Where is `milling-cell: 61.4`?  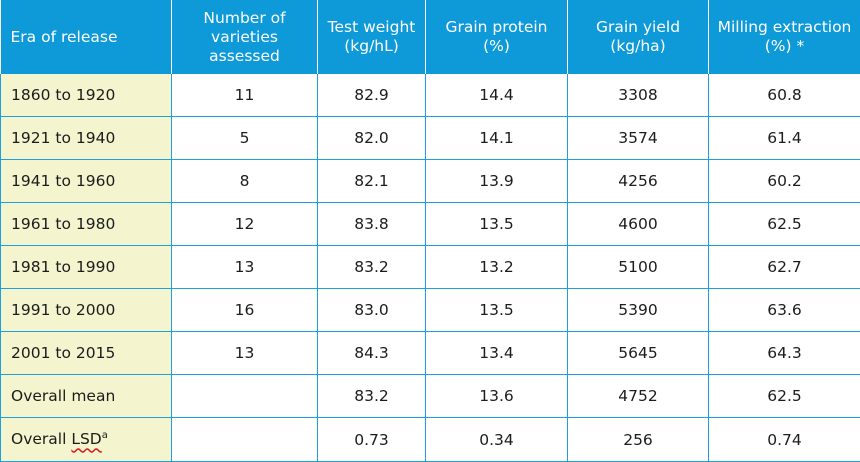 milling-cell: 61.4 is located at coordinates (784, 138).